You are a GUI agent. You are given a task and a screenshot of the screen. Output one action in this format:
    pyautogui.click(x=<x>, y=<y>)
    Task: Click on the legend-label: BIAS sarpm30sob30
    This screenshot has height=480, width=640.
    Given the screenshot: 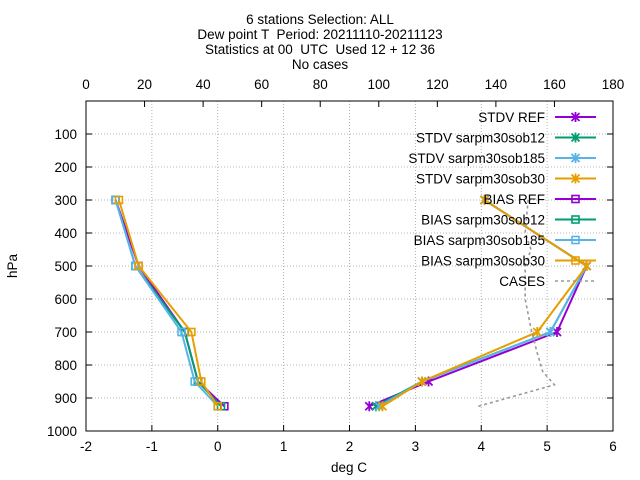 What is the action you would take?
    pyautogui.click(x=483, y=261)
    